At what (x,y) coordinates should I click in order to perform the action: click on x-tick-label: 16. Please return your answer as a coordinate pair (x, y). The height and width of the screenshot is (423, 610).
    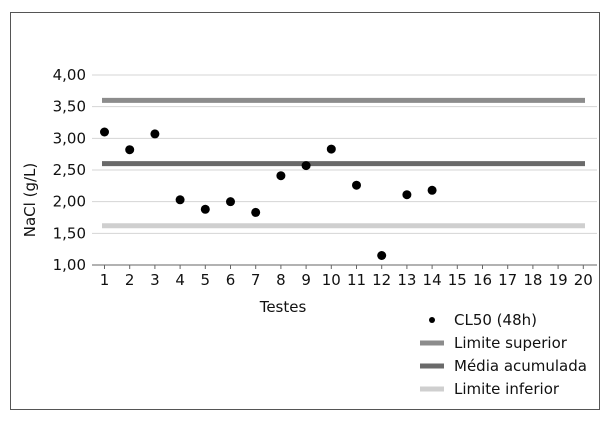
    Looking at the image, I should click on (482, 280).